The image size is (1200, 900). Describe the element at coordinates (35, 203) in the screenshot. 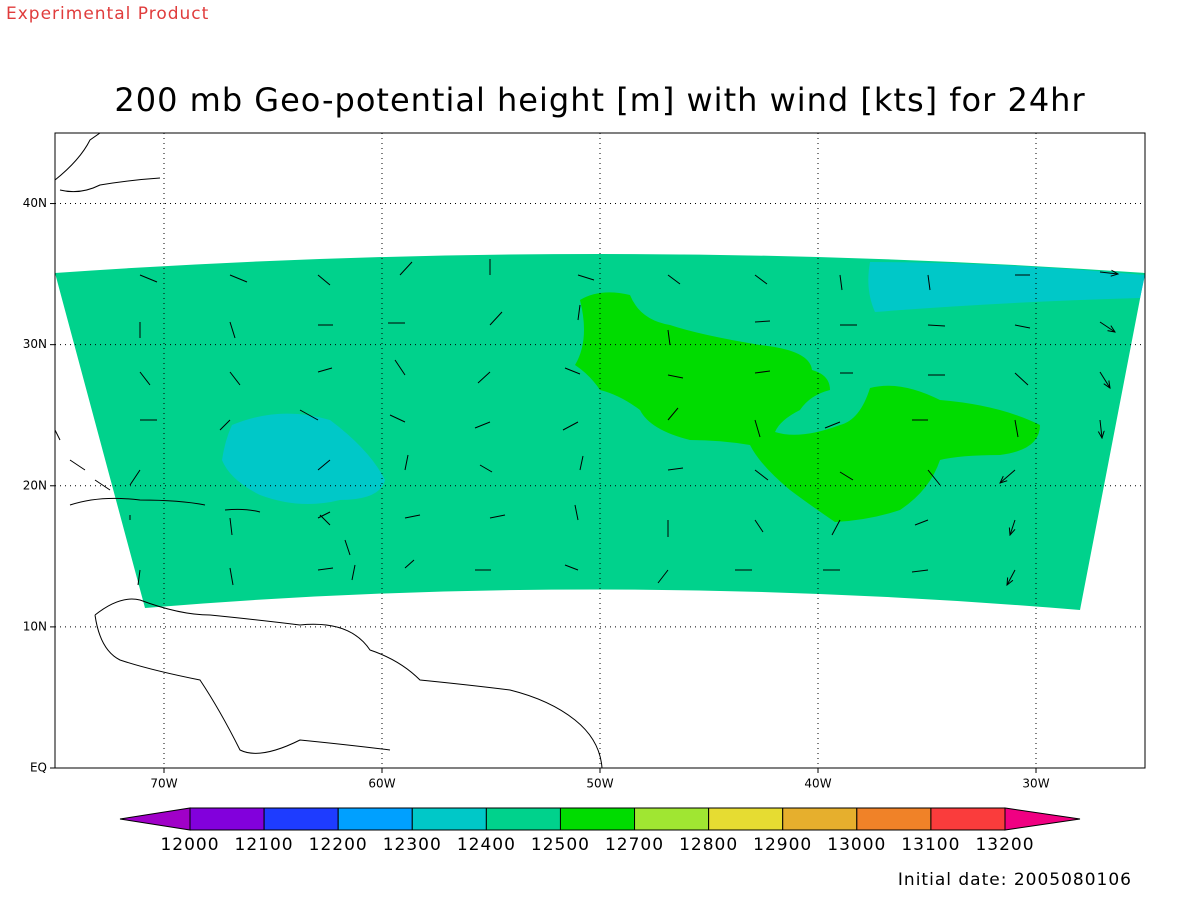

I see `y-tick-label: 40N` at that location.